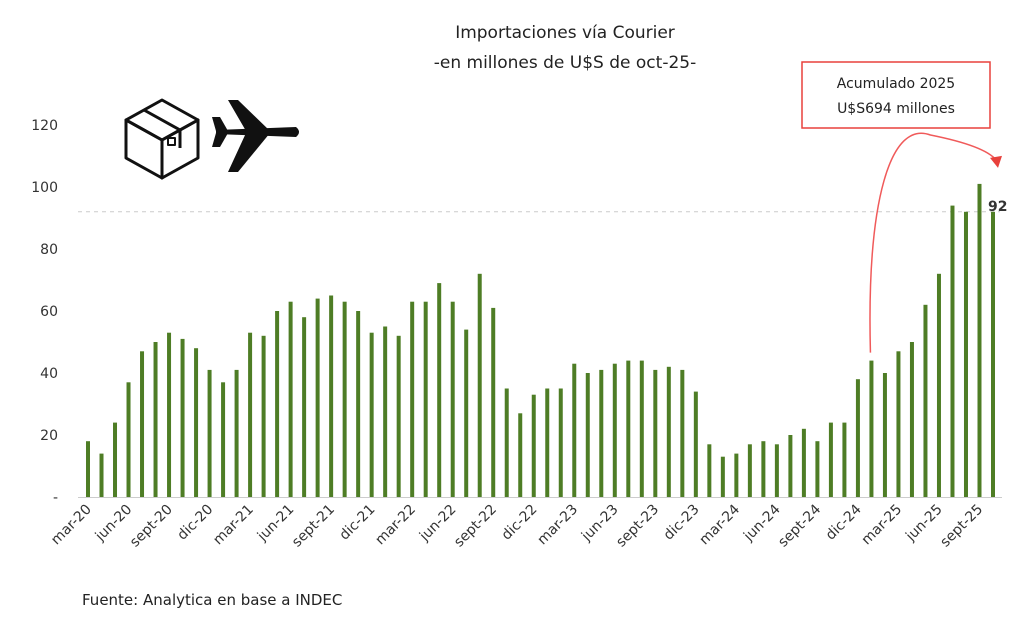 This screenshot has height=635, width=1024. I want to click on annotation-arrow, so click(933, 242).